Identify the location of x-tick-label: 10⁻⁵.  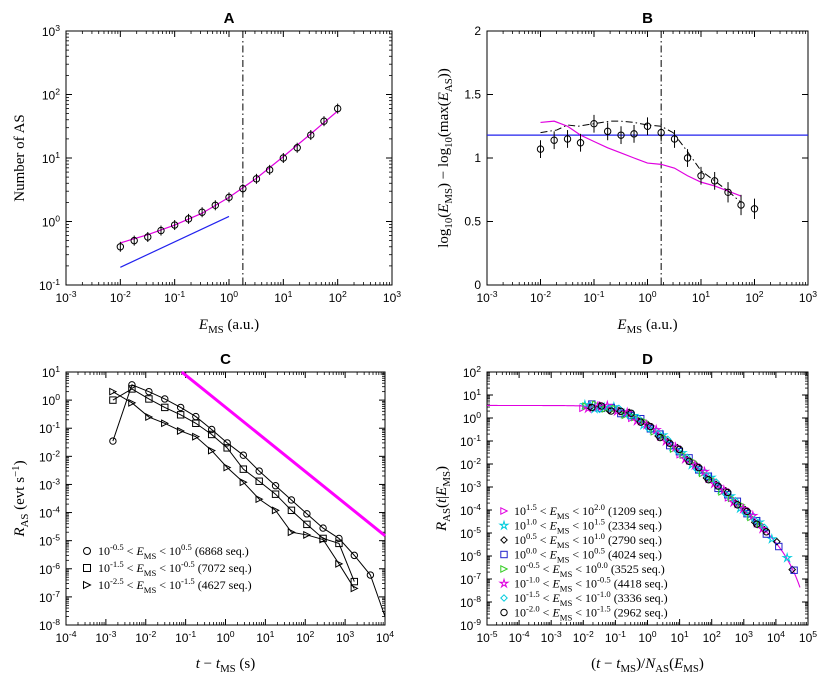
(486, 637).